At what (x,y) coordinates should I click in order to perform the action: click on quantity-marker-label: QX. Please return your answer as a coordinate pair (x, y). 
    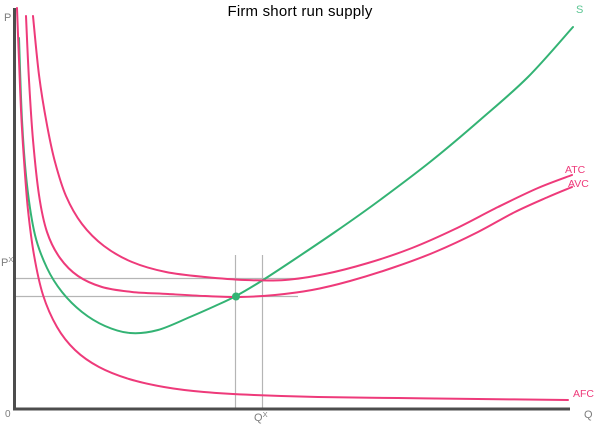
    Looking at the image, I should click on (261, 417).